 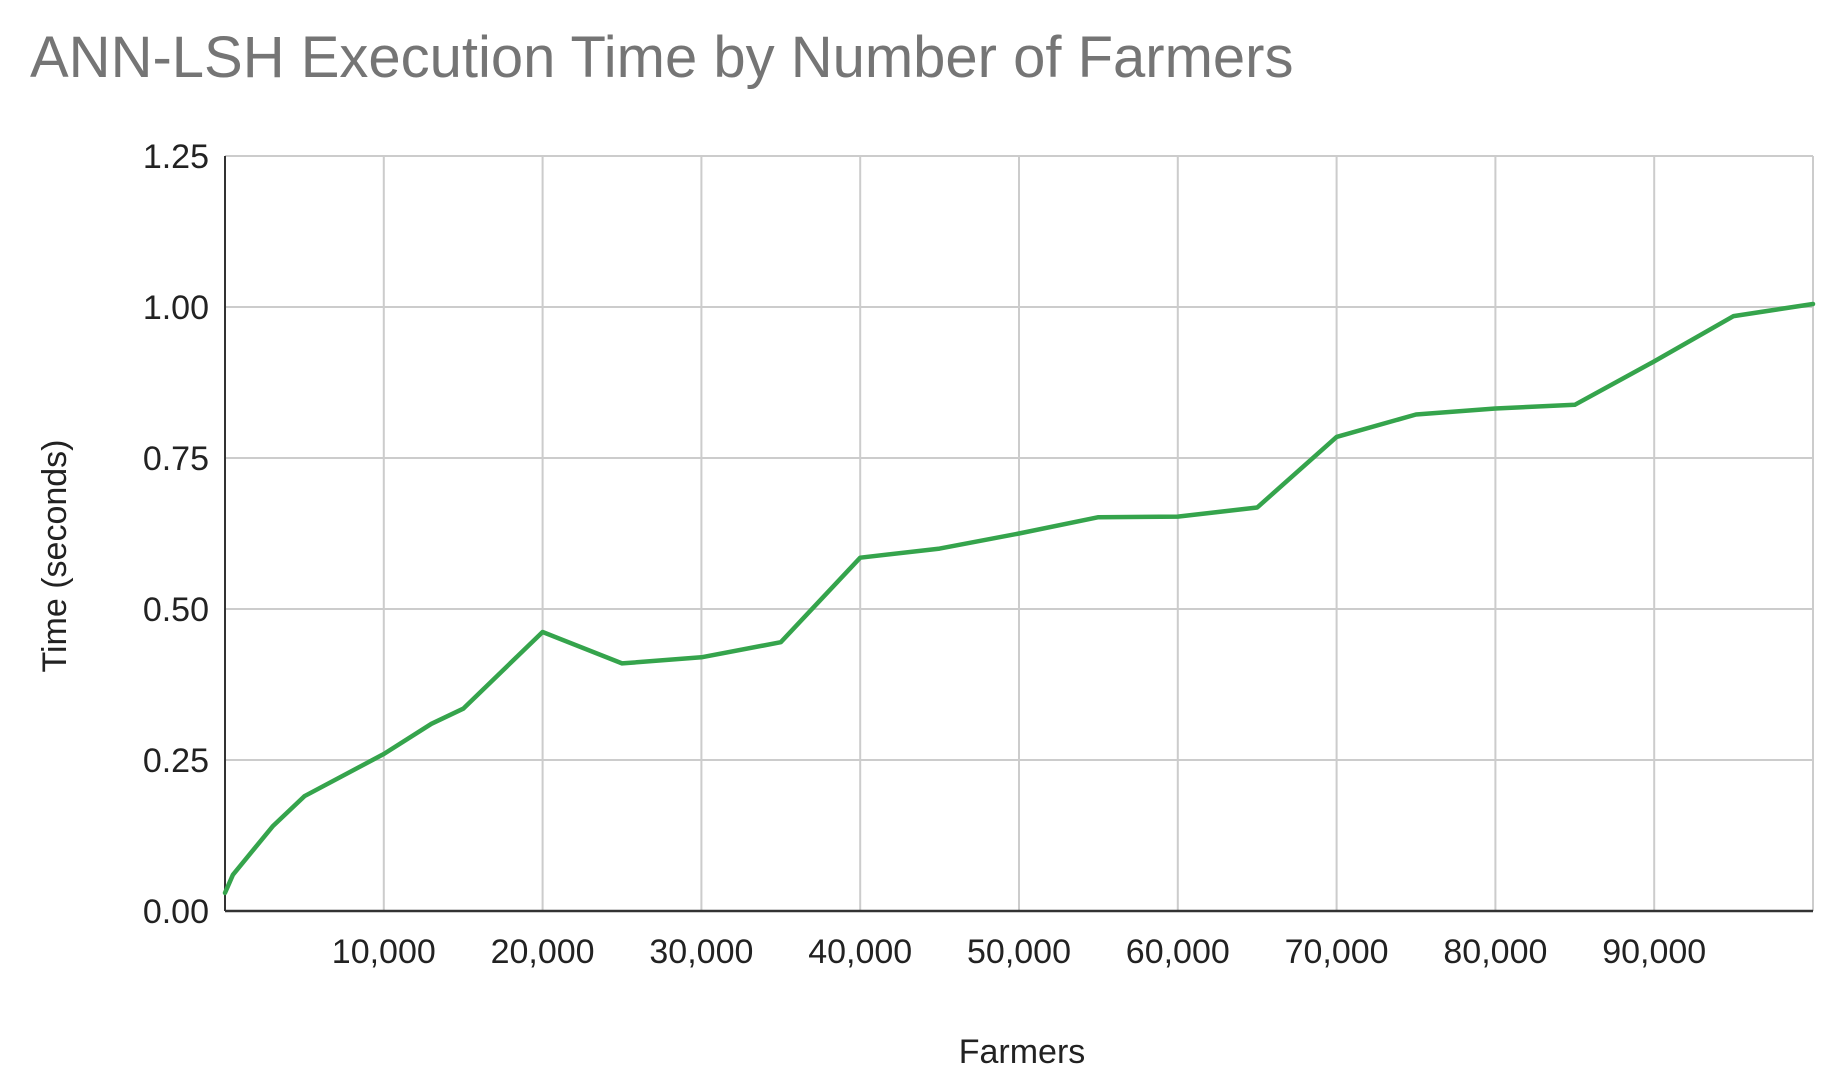 I want to click on y-tick-label: 0.00, so click(x=176, y=912).